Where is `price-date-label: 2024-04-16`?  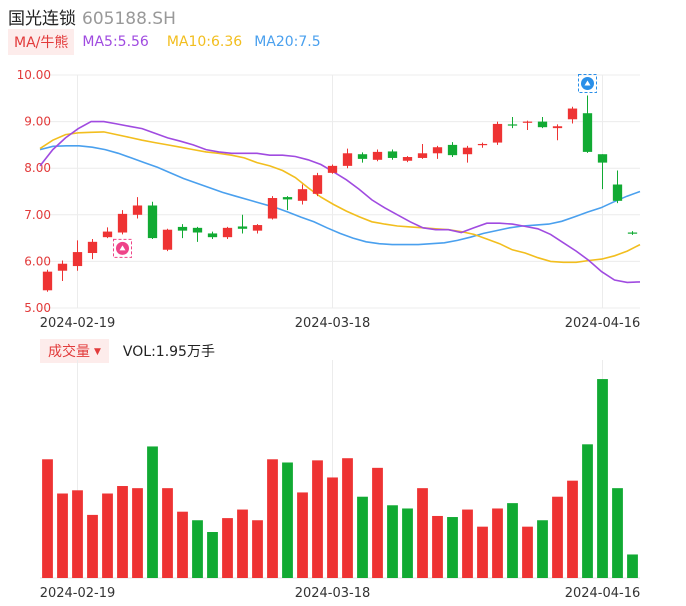
price-date-label: 2024-04-16 is located at coordinates (603, 323).